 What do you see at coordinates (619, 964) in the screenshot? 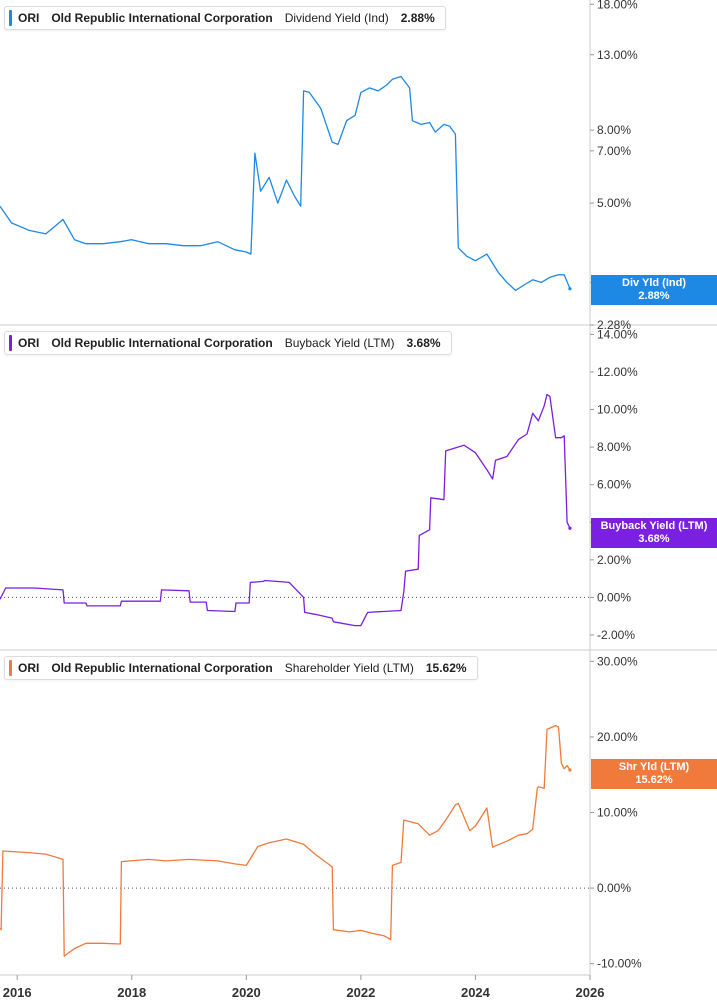
I see `y-tick-label: -10.00%` at bounding box center [619, 964].